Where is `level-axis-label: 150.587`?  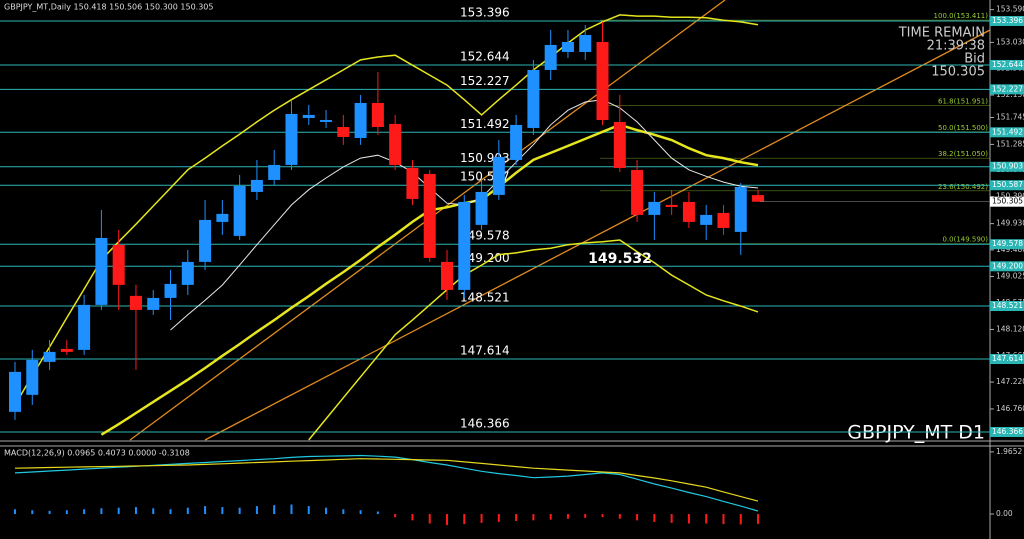
level-axis-label: 150.587 is located at coordinates (1007, 184).